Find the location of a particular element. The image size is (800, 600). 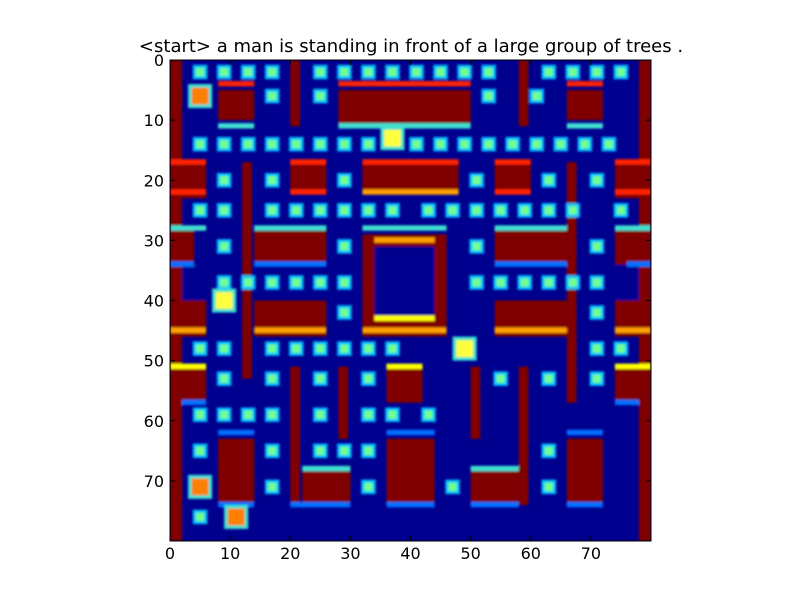

y-tick-label-2: 20 is located at coordinates (154, 180).